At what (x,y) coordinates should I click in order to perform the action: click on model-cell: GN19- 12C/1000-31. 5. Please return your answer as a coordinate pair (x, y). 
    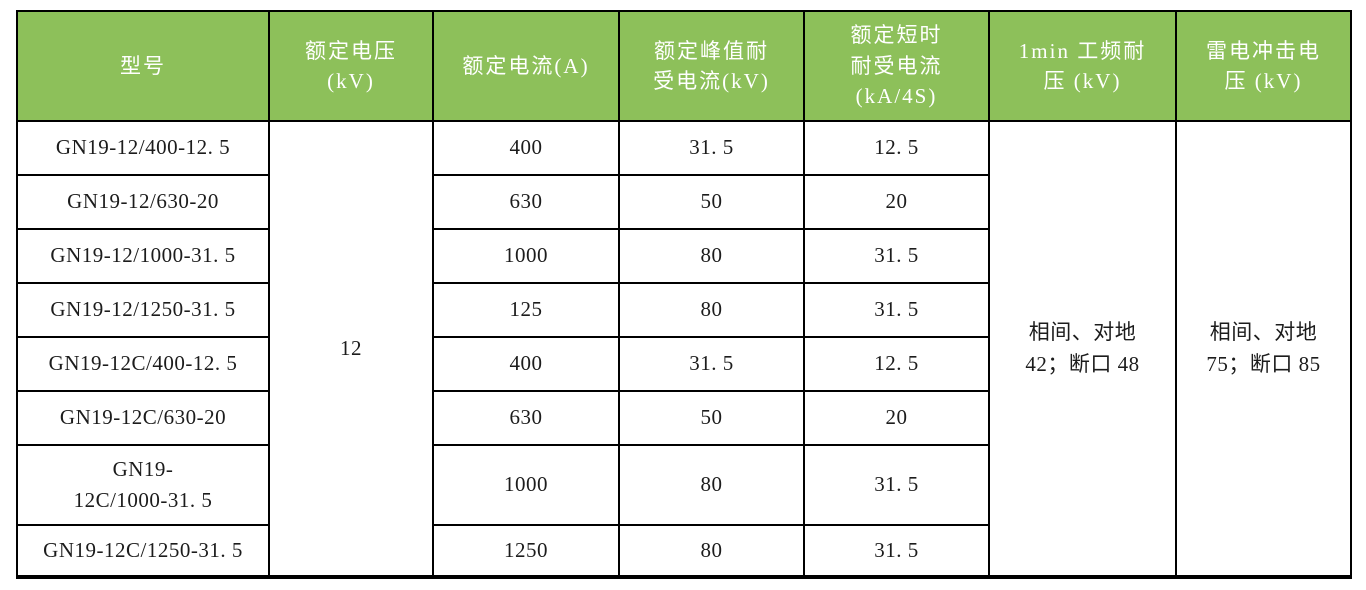
    Looking at the image, I should click on (143, 485).